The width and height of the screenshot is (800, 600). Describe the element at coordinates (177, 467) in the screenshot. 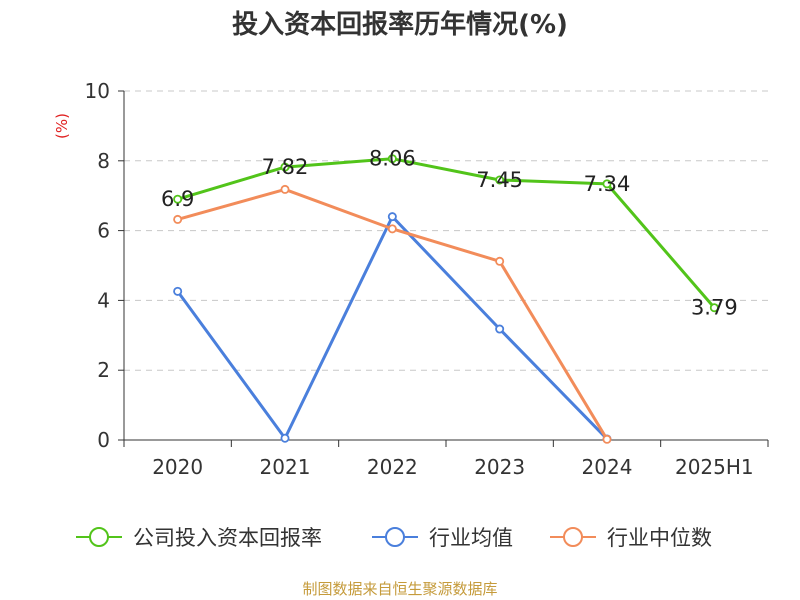

I see `x-tick-label: 2020` at that location.